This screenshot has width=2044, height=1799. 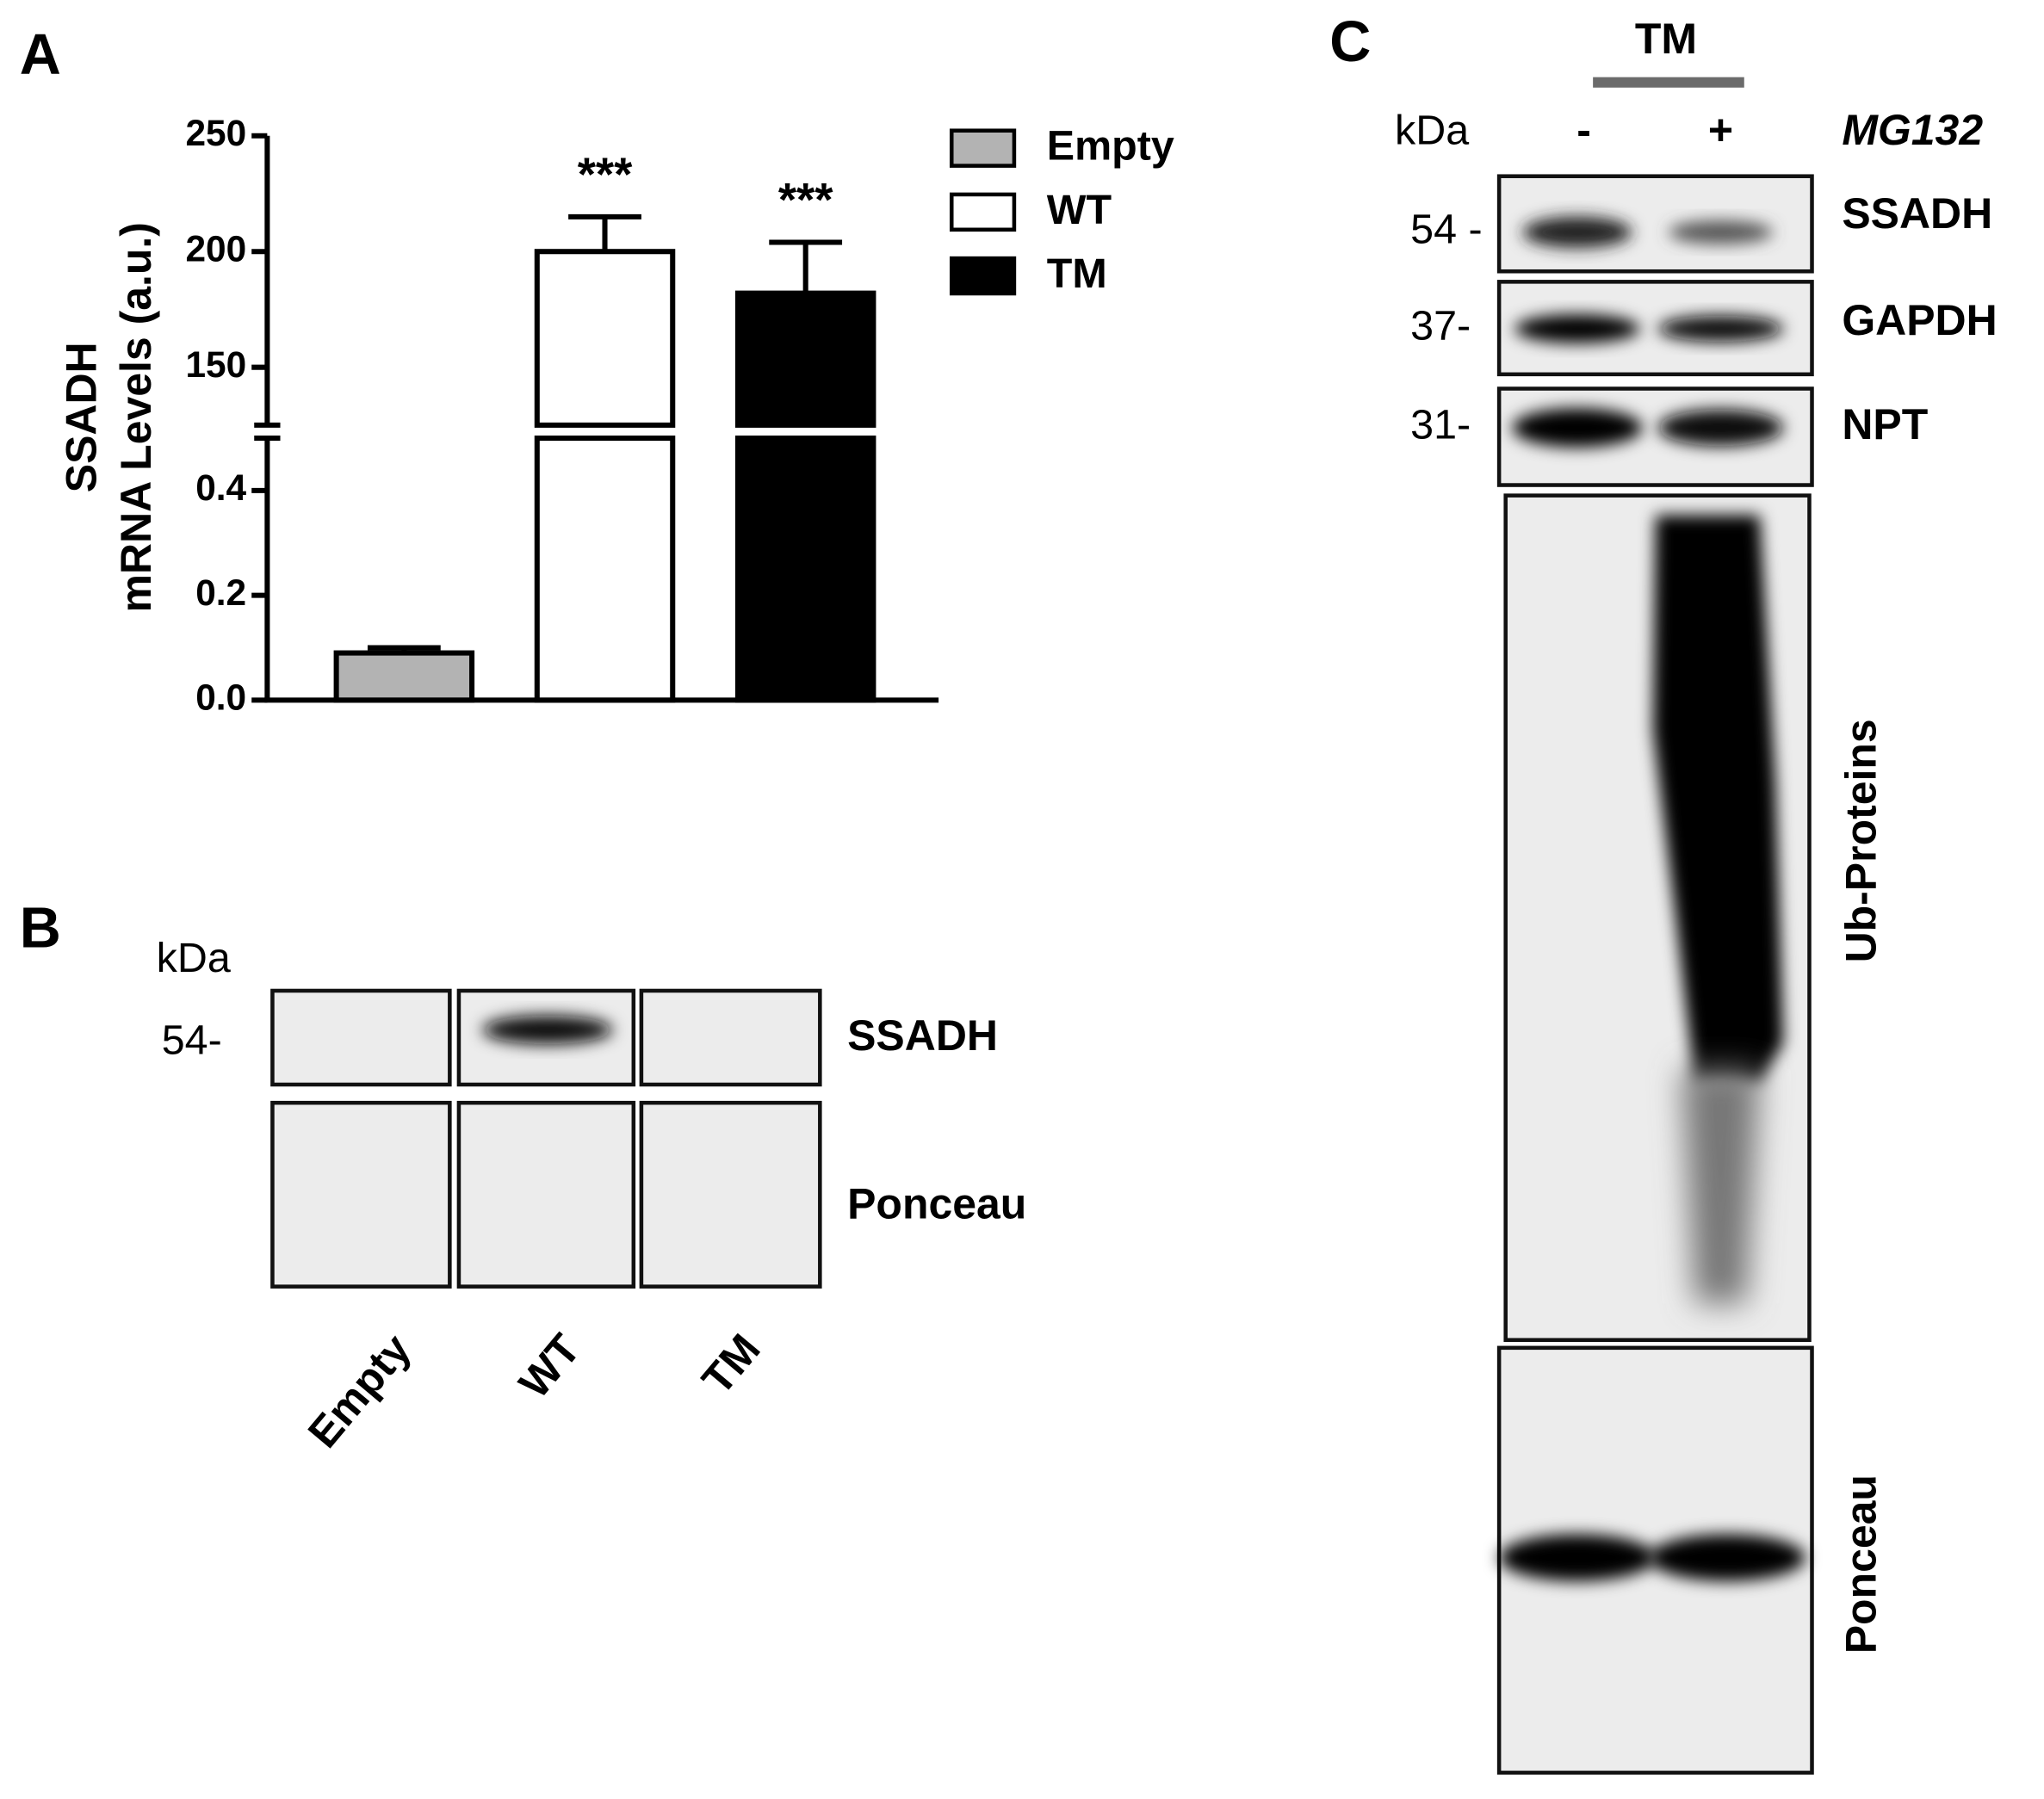 What do you see at coordinates (1077, 273) in the screenshot?
I see `legend-label: TM` at bounding box center [1077, 273].